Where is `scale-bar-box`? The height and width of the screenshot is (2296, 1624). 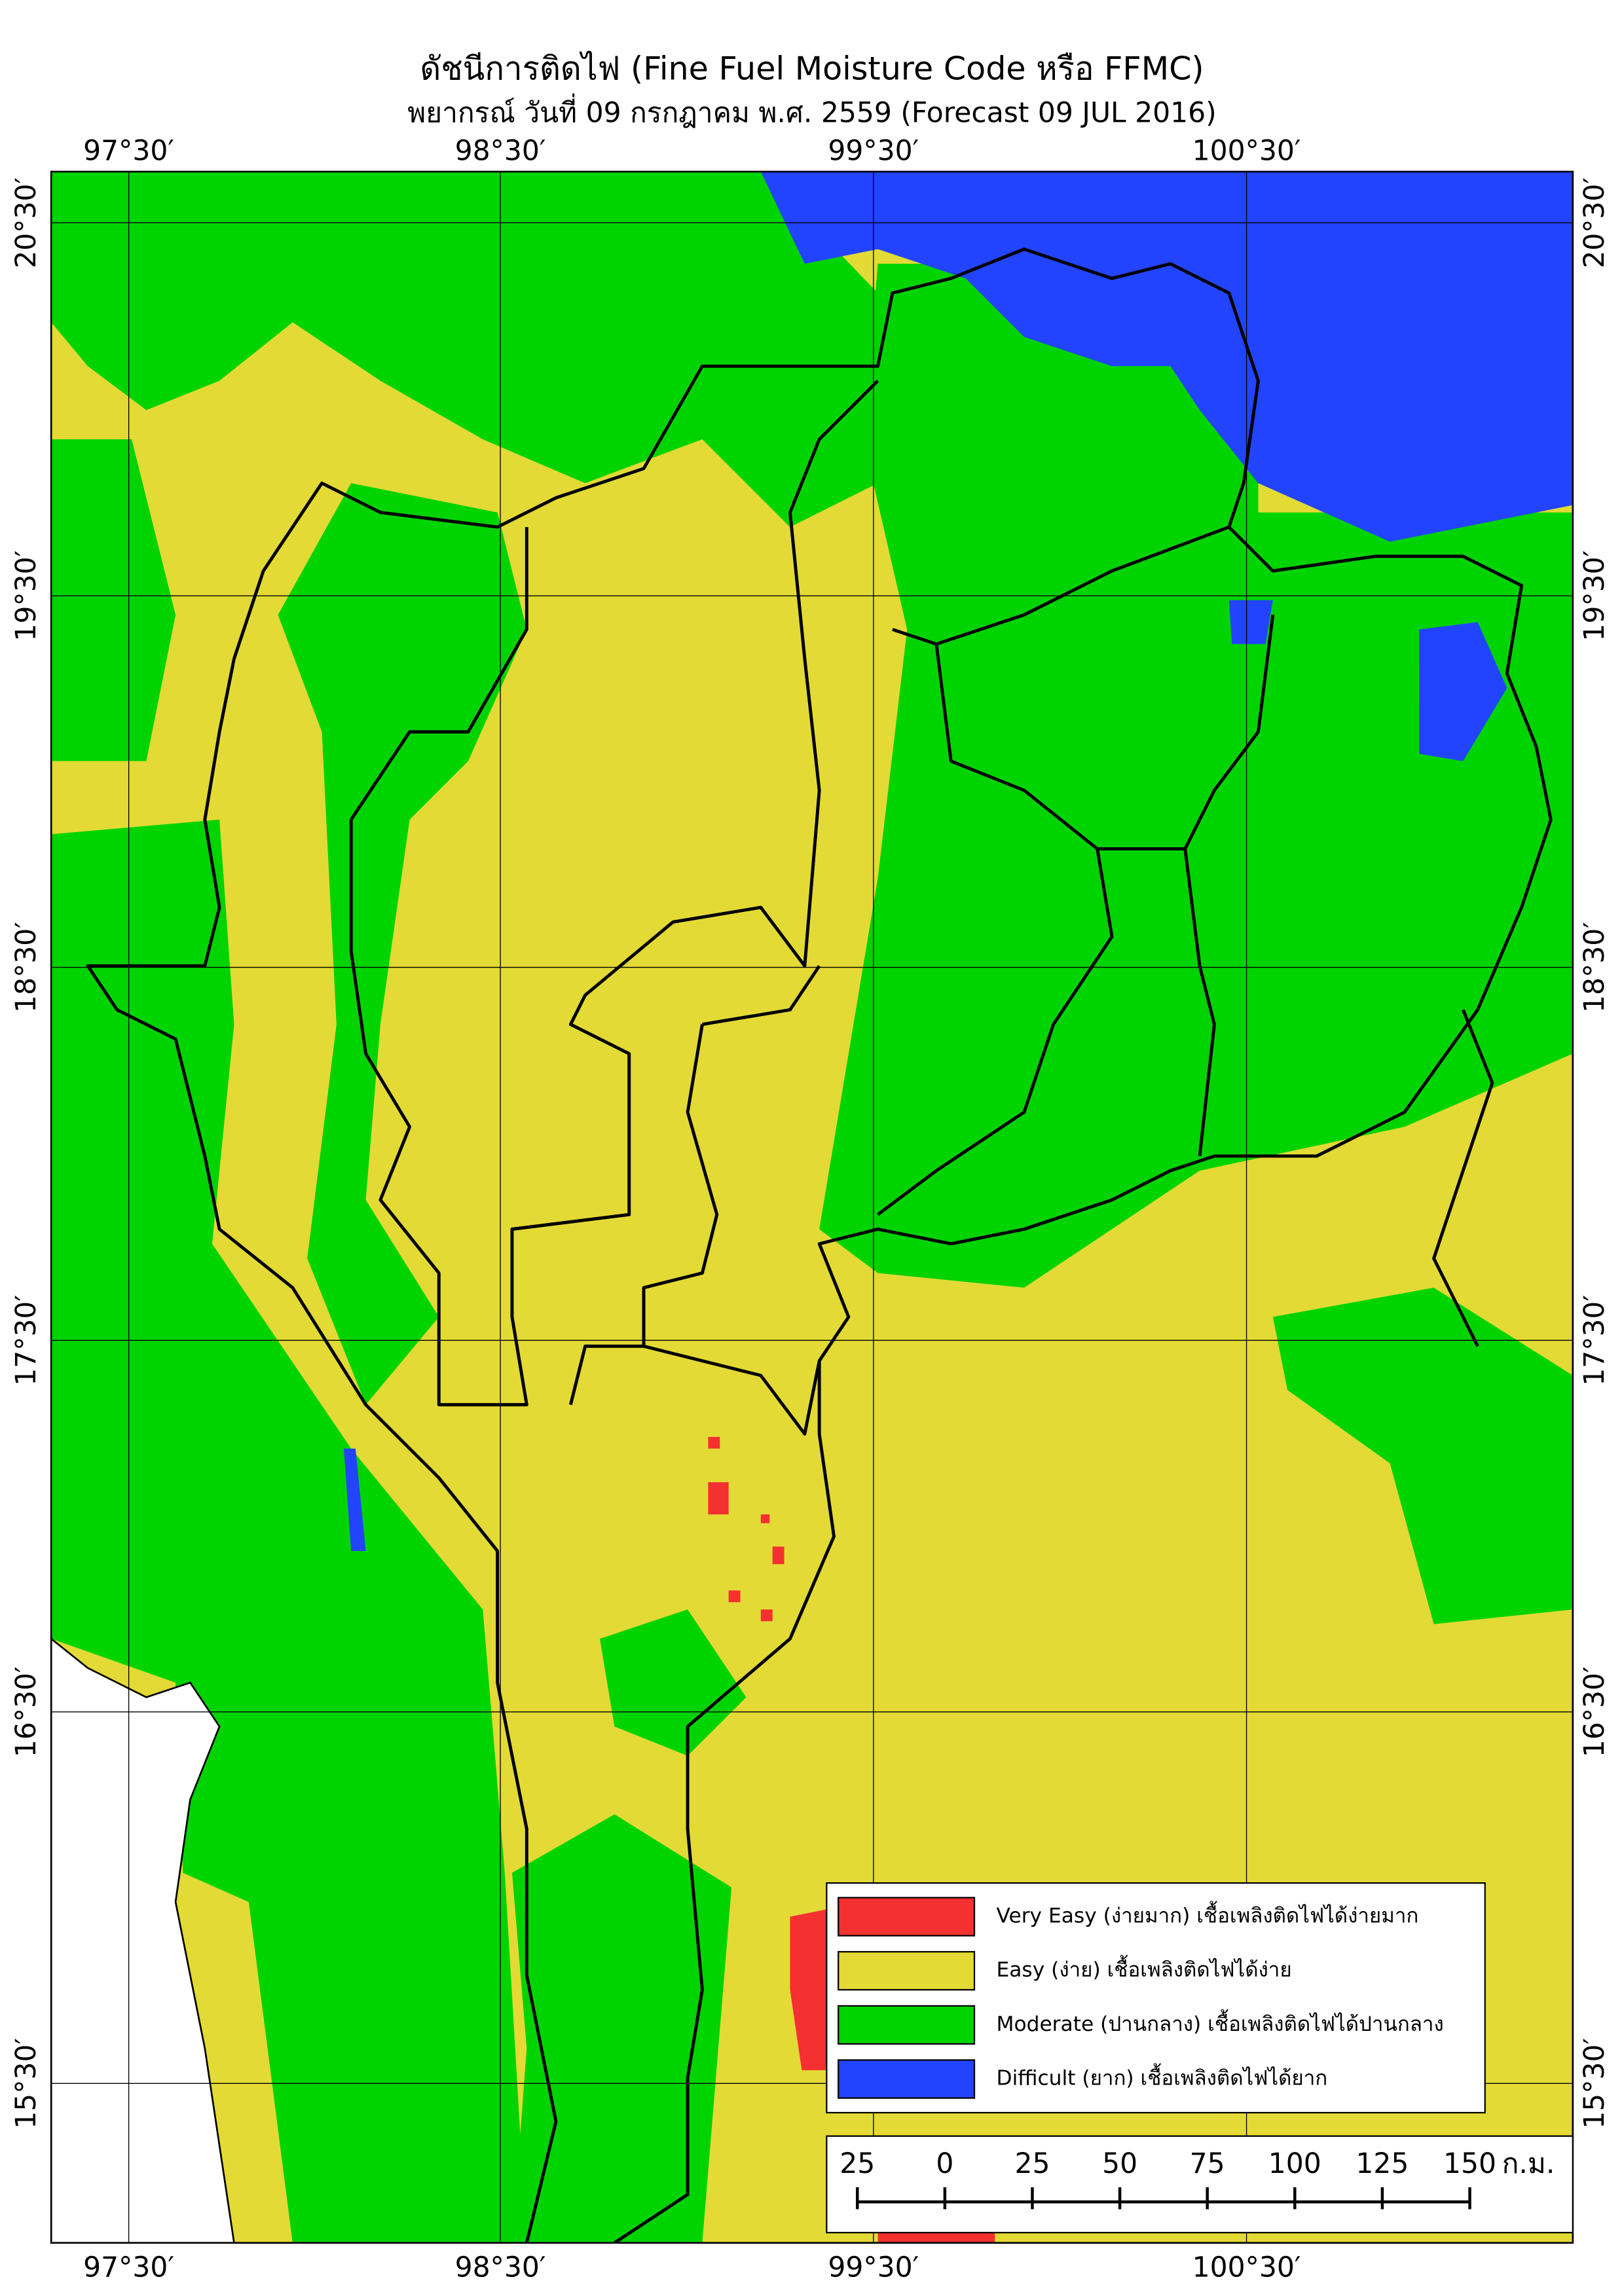
scale-bar-box is located at coordinates (1200, 2184).